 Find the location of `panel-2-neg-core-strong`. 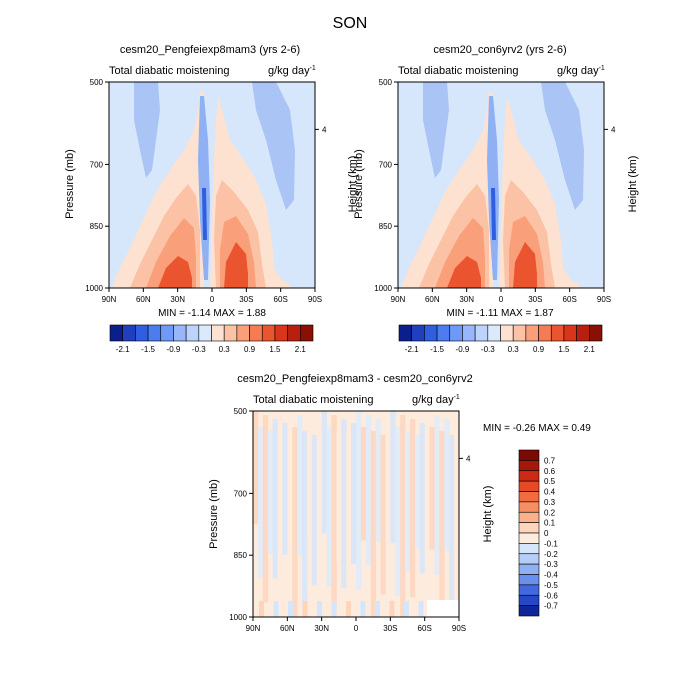

panel-2-neg-core-strong is located at coordinates (493, 214).